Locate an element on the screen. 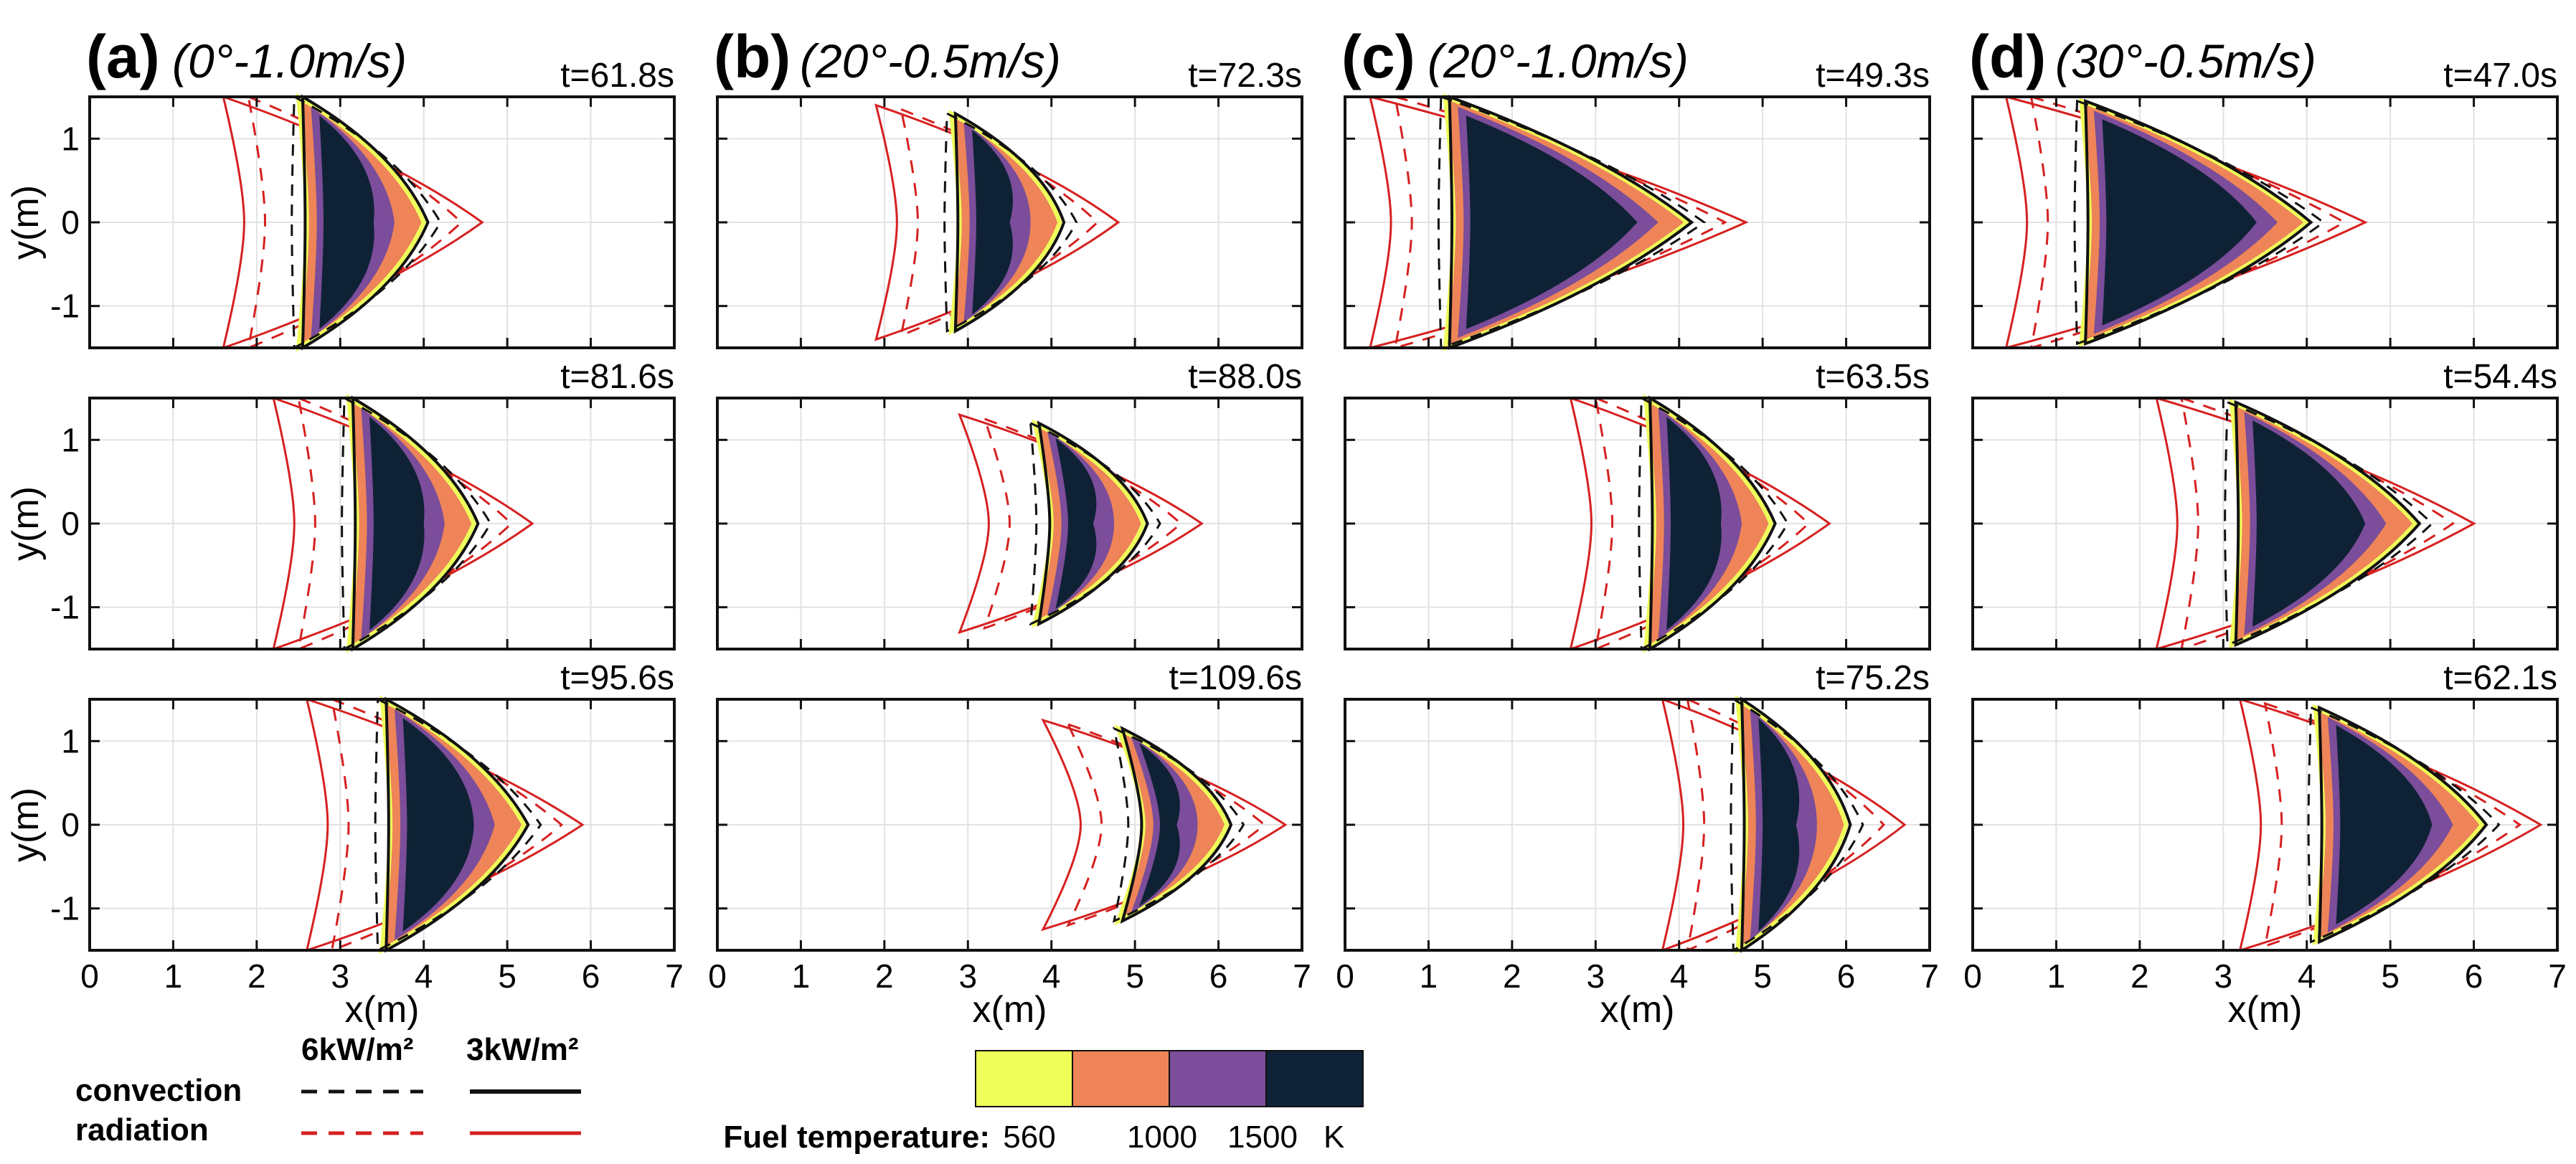 This screenshot has height=1164, width=2576. column-letter: (b) is located at coordinates (752, 56).